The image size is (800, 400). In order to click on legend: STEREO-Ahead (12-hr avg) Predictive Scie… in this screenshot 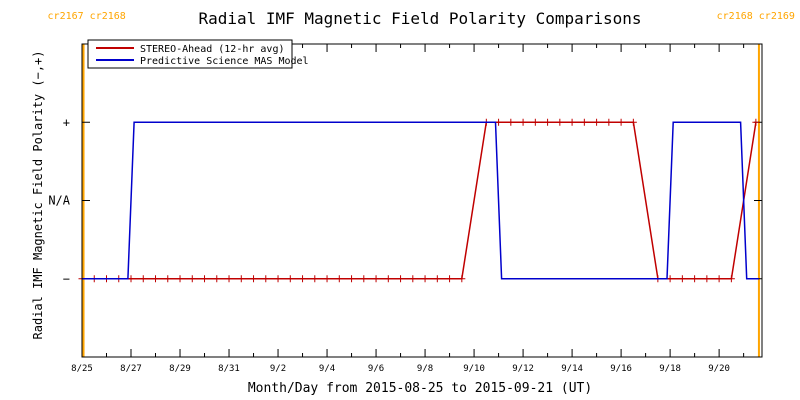, I will do `click(198, 54)`.